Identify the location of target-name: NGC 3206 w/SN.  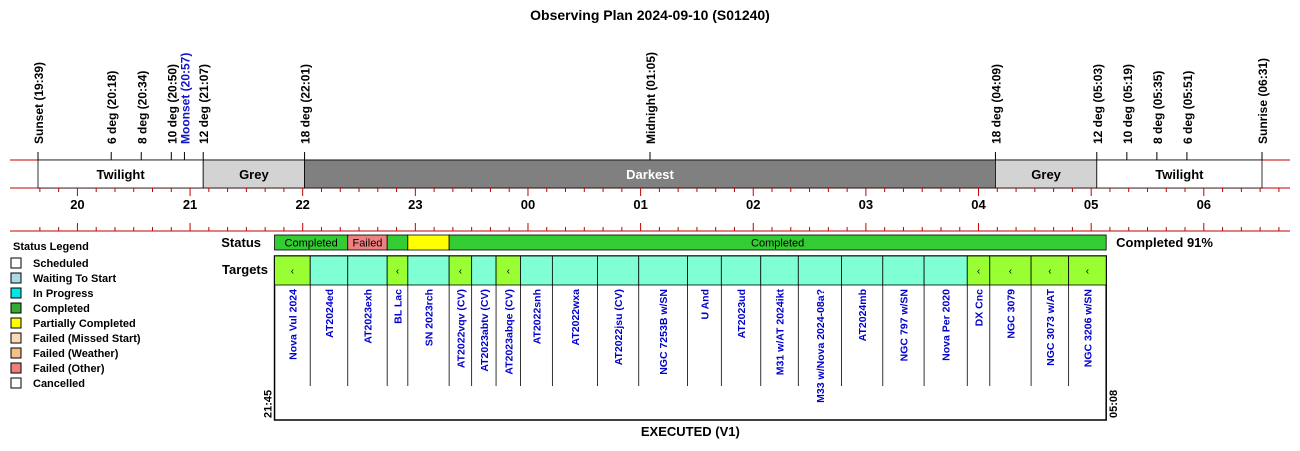
(1088, 328).